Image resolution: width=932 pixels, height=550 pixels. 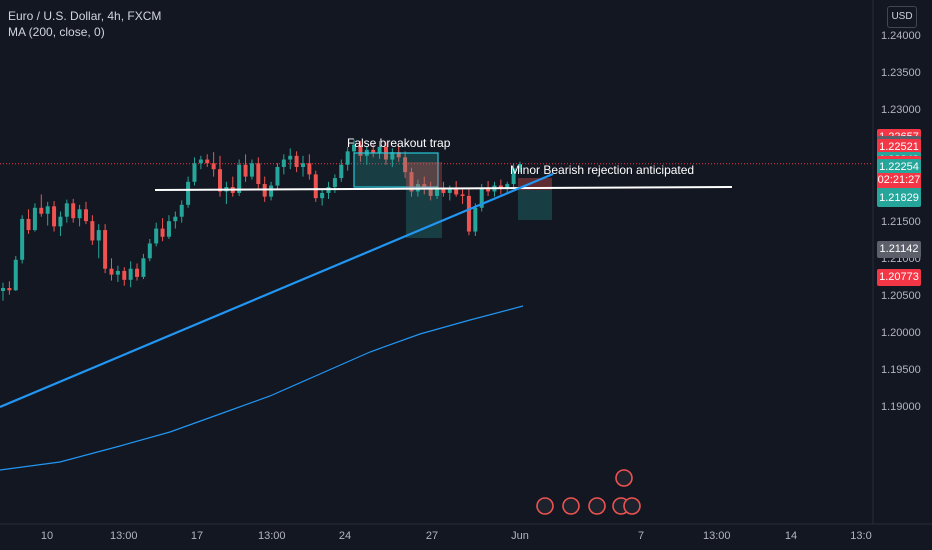 What do you see at coordinates (901, 221) in the screenshot?
I see `price-tick-label: 1.21500` at bounding box center [901, 221].